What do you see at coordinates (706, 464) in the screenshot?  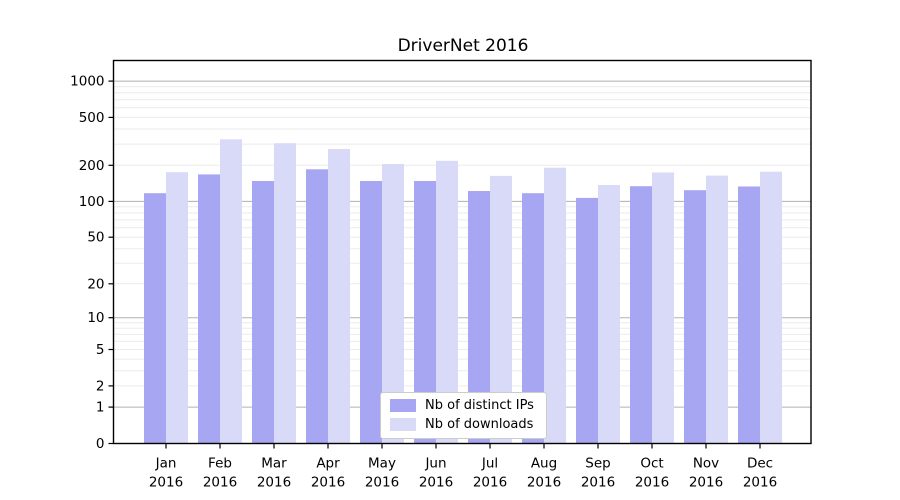 I see `x-tick-label: Nov` at bounding box center [706, 464].